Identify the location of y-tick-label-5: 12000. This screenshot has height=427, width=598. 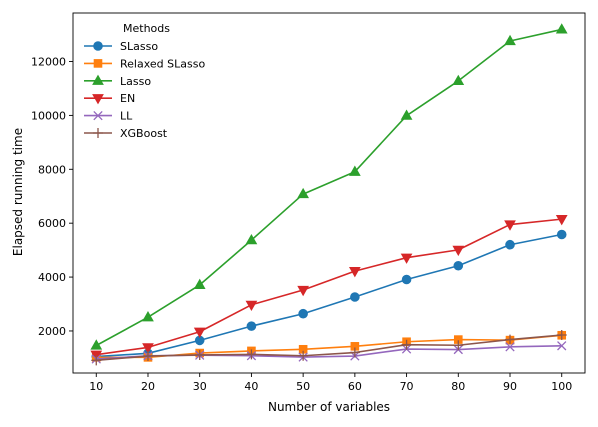
(48, 62).